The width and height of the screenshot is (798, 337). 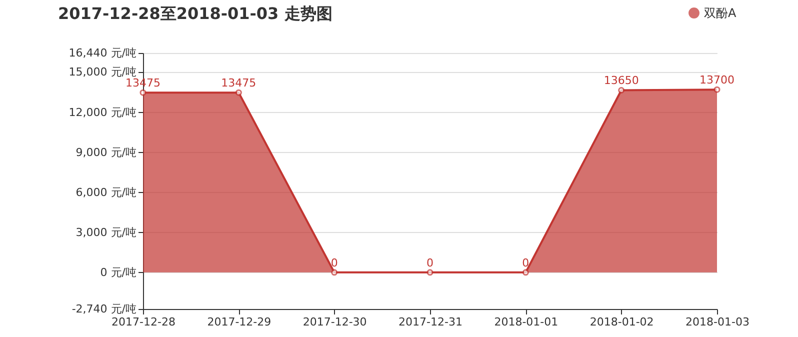 I want to click on x-tick-label: 2018-01-03, so click(x=718, y=322).